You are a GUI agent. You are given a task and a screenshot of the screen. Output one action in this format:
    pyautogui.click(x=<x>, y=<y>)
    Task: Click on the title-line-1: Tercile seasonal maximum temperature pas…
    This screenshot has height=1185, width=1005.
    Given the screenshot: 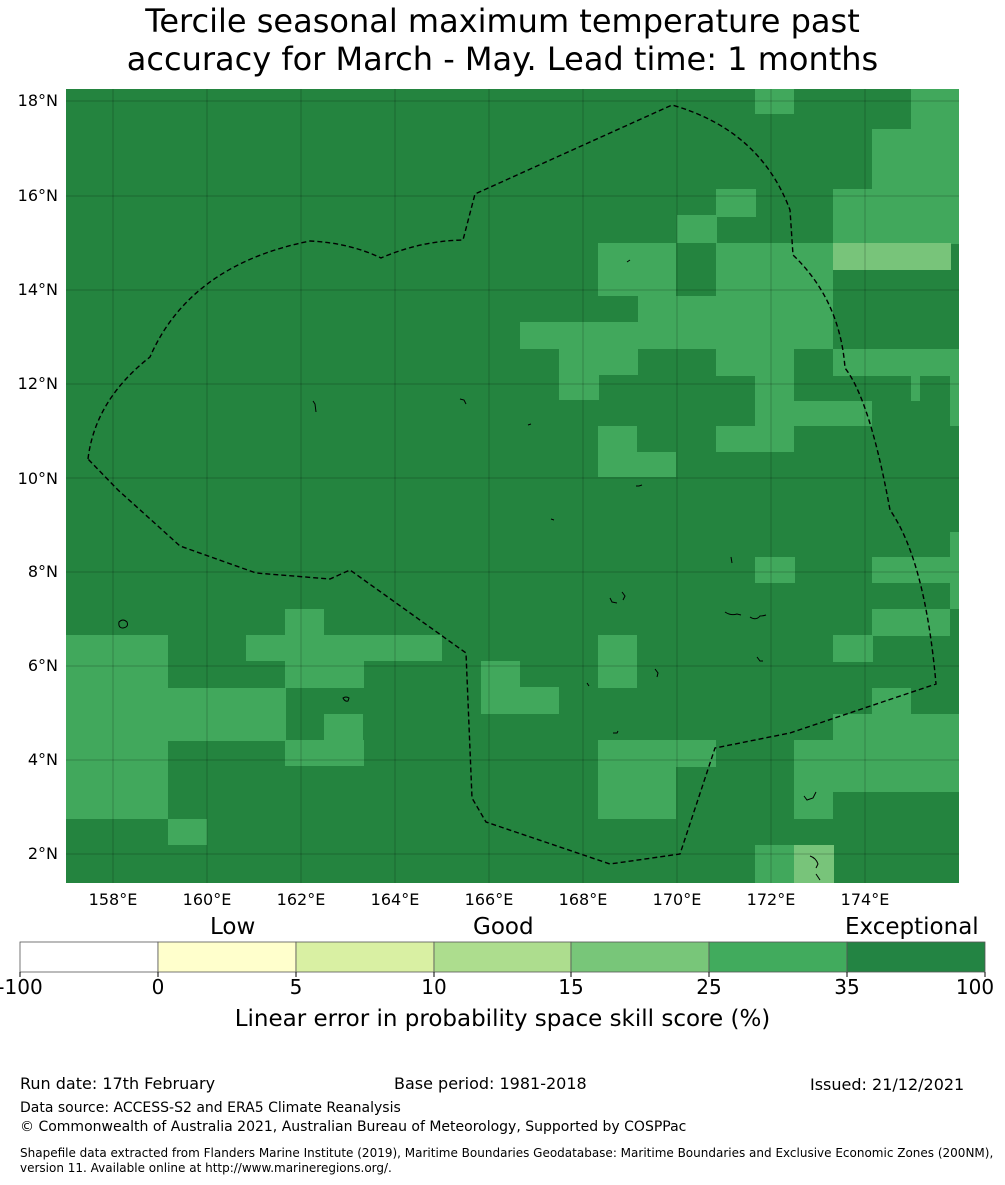 What is the action you would take?
    pyautogui.click(x=502, y=21)
    